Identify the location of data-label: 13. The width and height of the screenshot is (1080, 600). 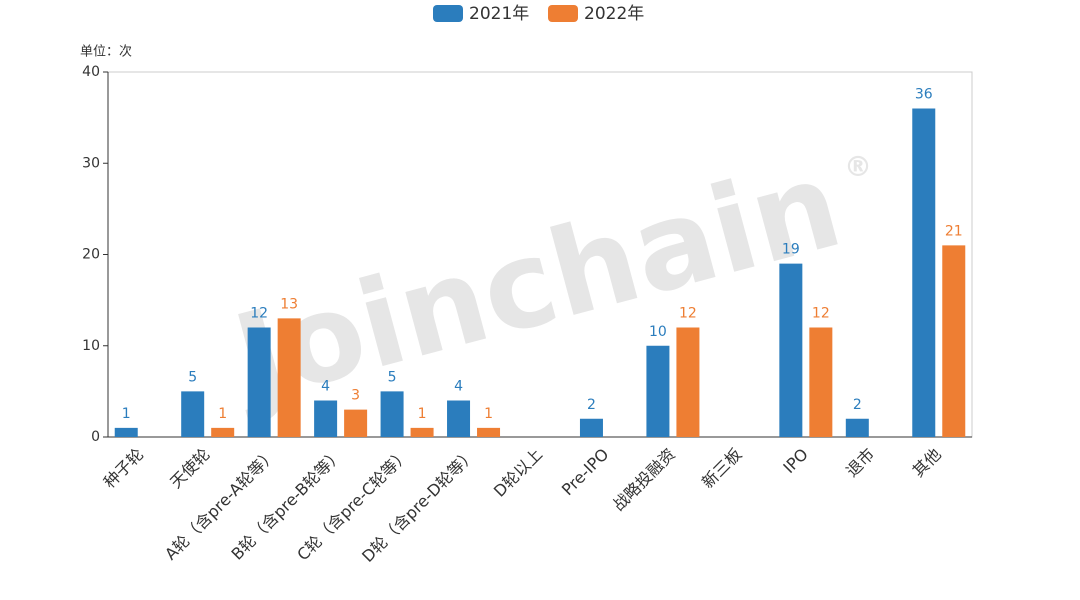
(289, 304).